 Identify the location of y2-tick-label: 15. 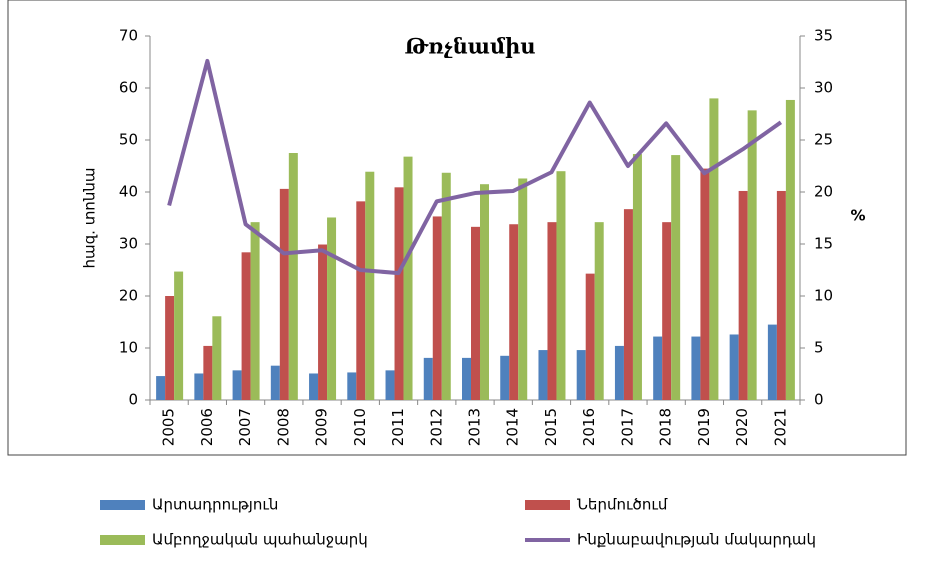
(823, 244).